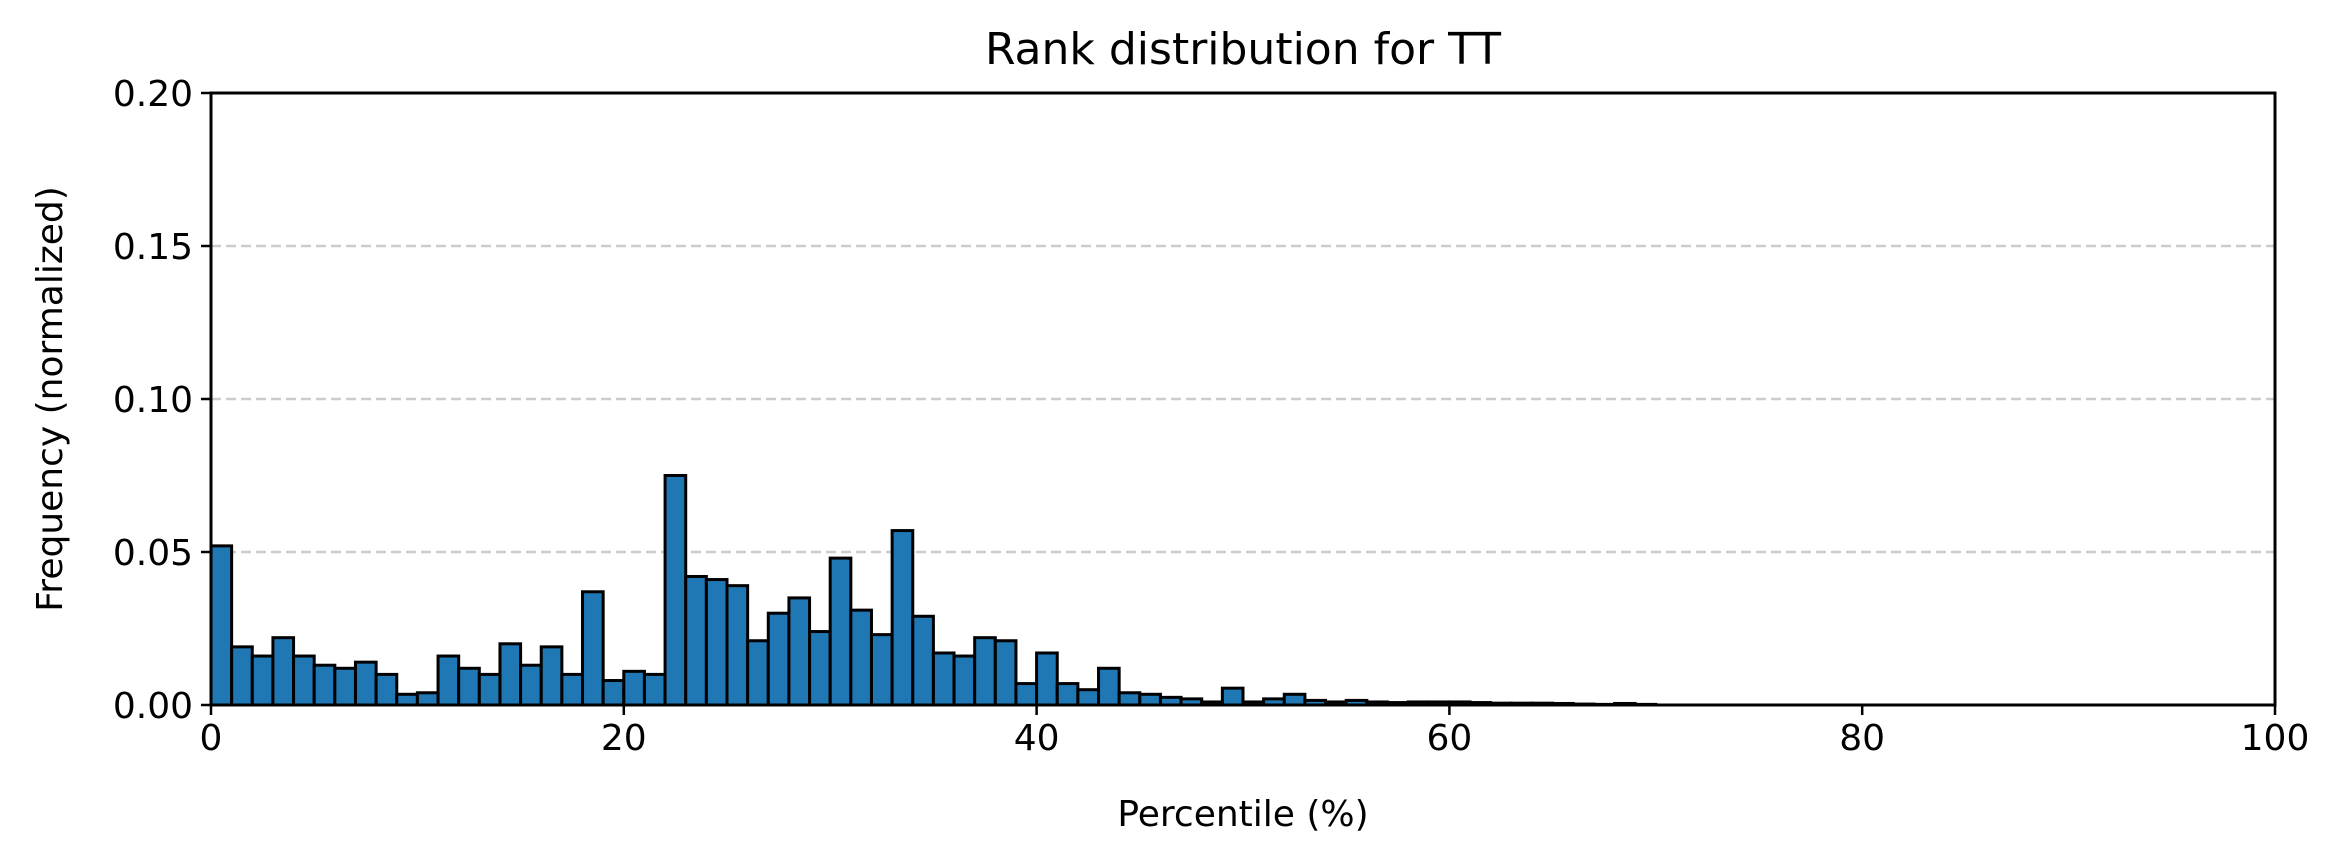 The width and height of the screenshot is (2344, 866). What do you see at coordinates (153, 706) in the screenshot?
I see `y-tick-label: 0.00` at bounding box center [153, 706].